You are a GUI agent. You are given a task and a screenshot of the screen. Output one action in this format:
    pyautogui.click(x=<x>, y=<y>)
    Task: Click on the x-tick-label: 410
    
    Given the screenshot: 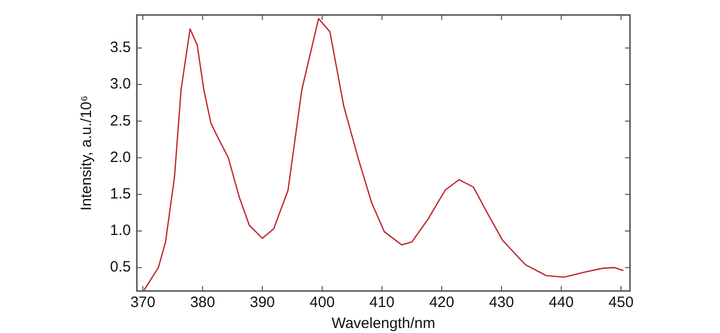 What is the action you would take?
    pyautogui.click(x=381, y=303)
    